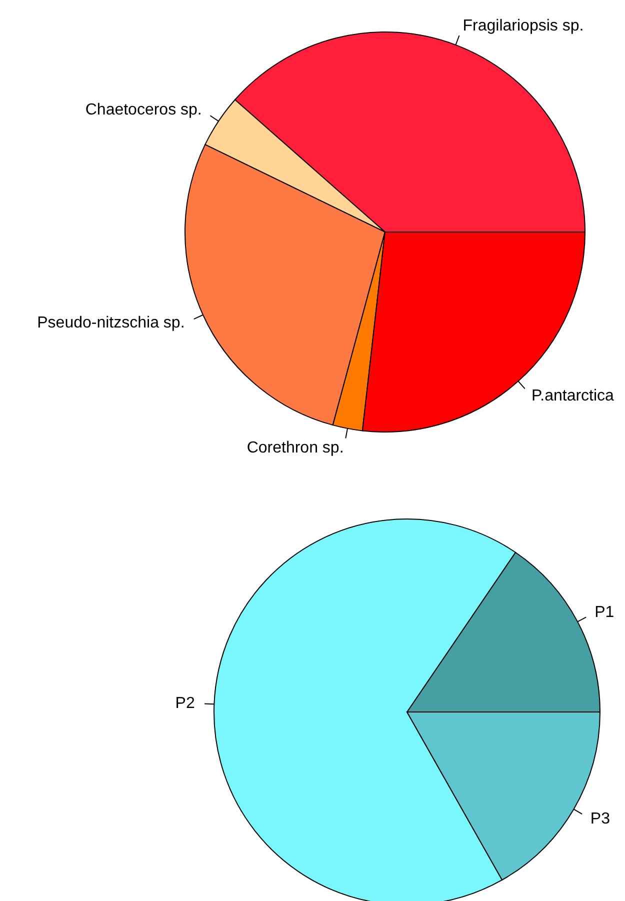  What do you see at coordinates (523, 26) in the screenshot?
I see `slice-label: Fragilariopsis sp.` at bounding box center [523, 26].